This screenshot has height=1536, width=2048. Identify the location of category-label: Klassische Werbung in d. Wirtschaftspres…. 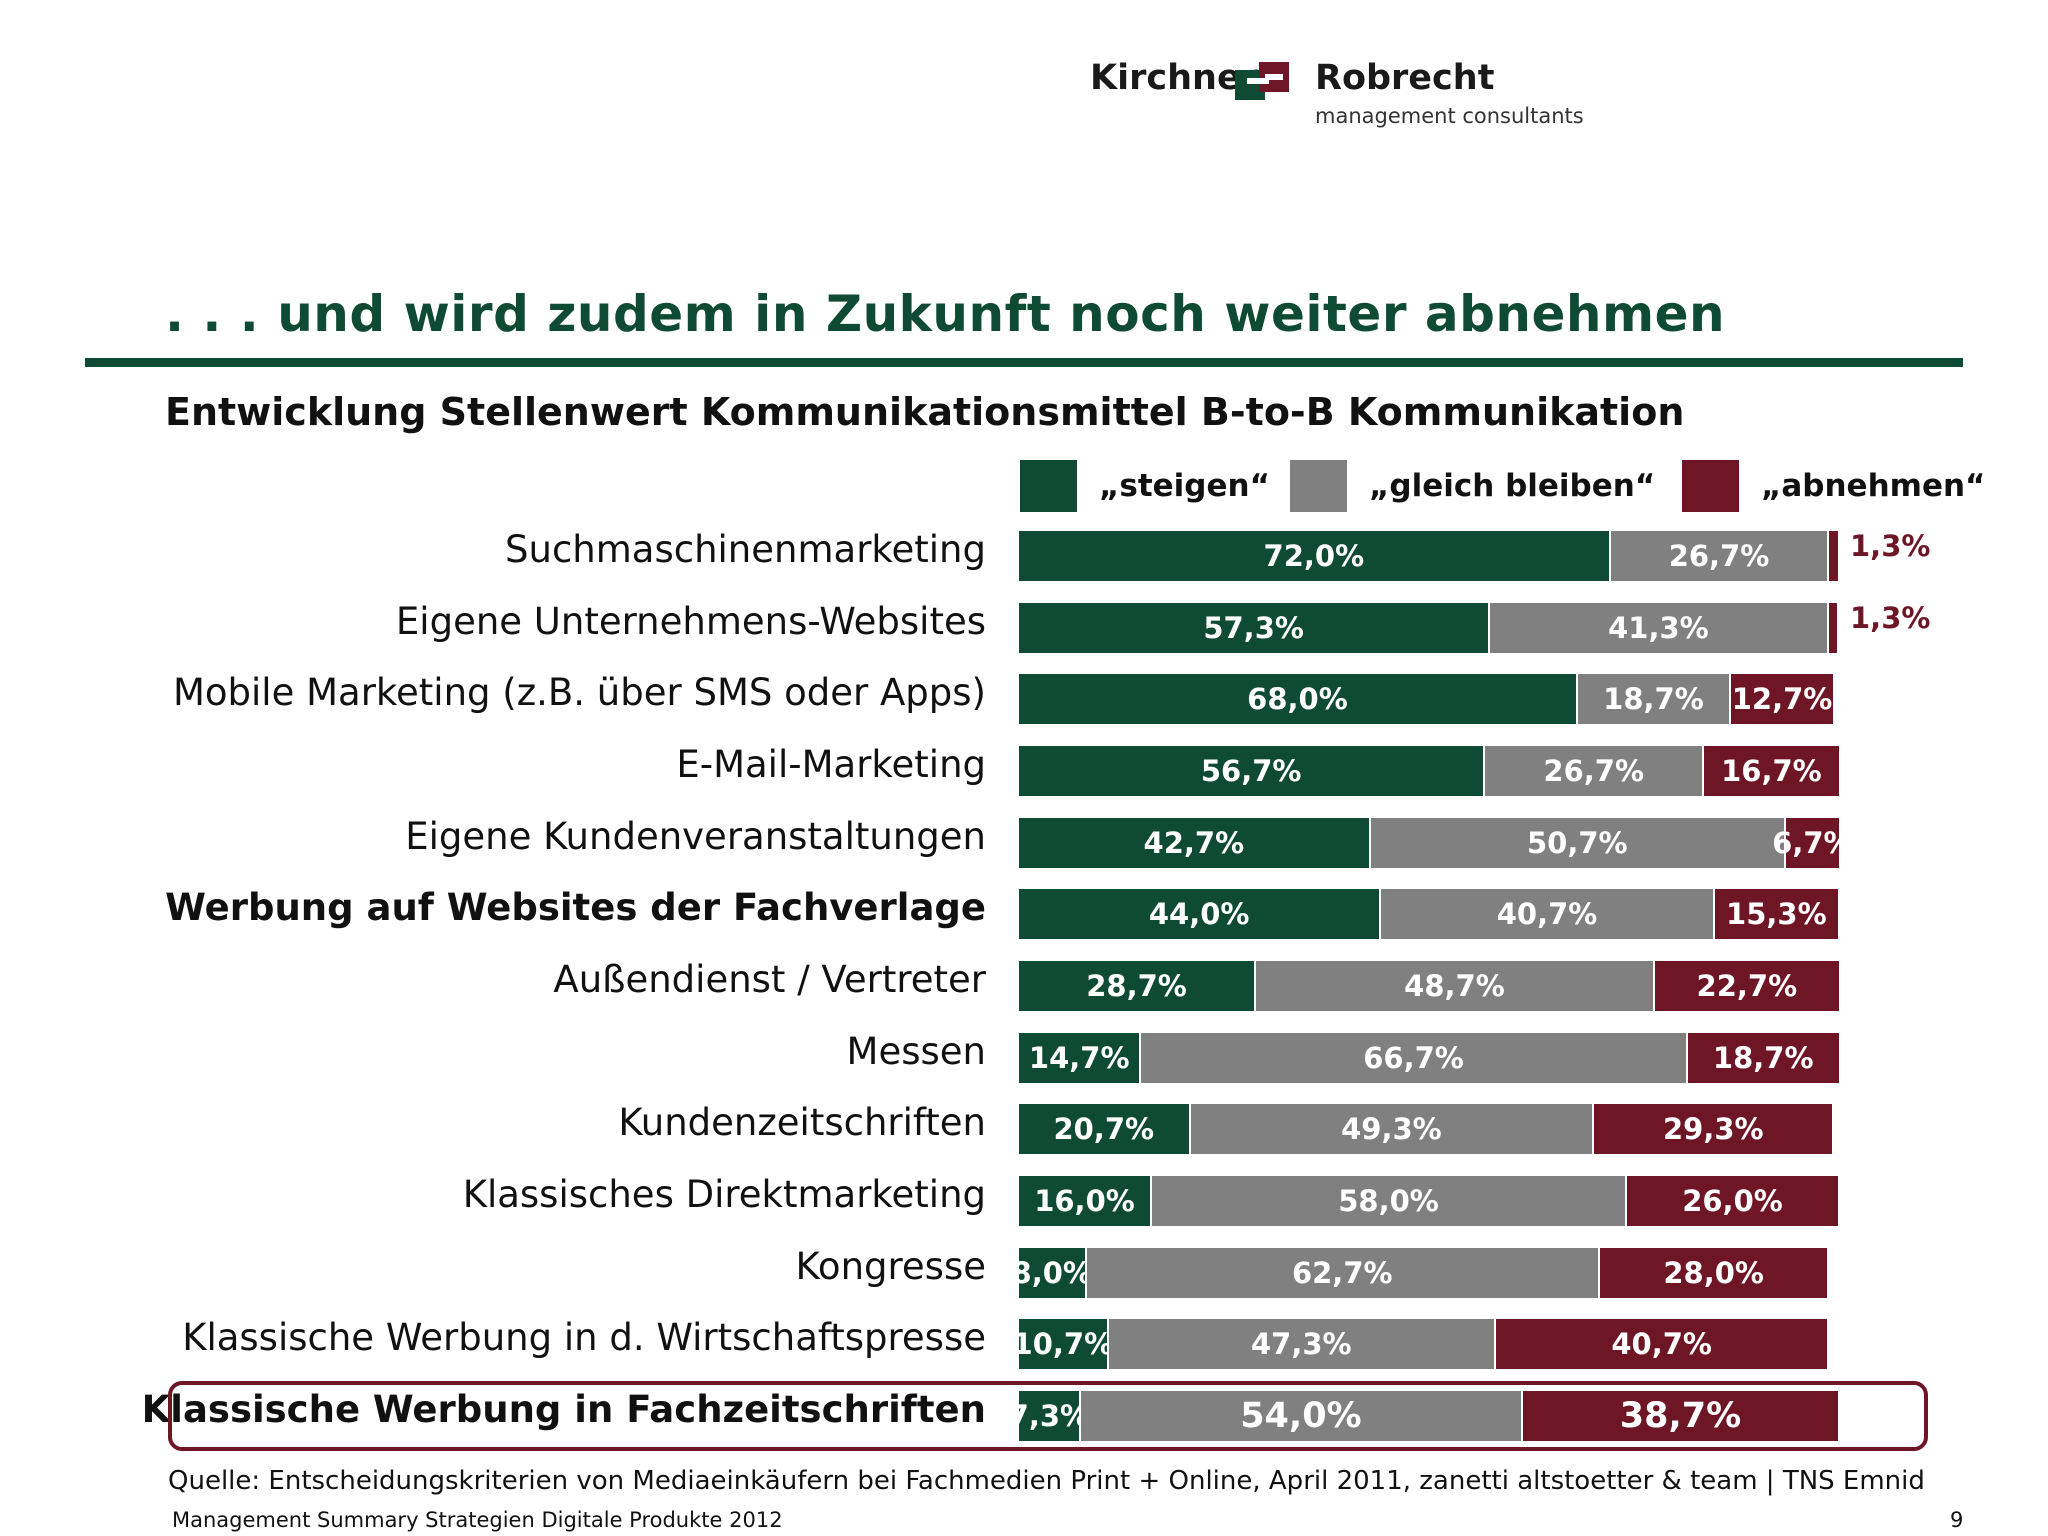
(584, 1337).